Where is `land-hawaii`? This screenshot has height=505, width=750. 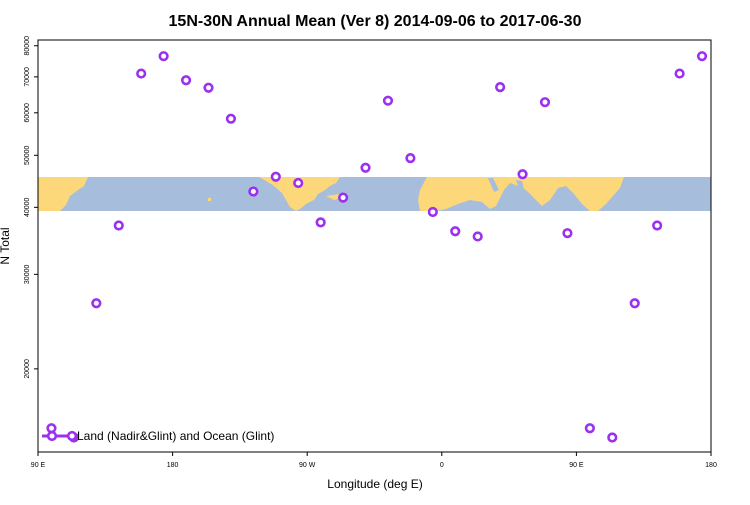
land-hawaii is located at coordinates (209, 199).